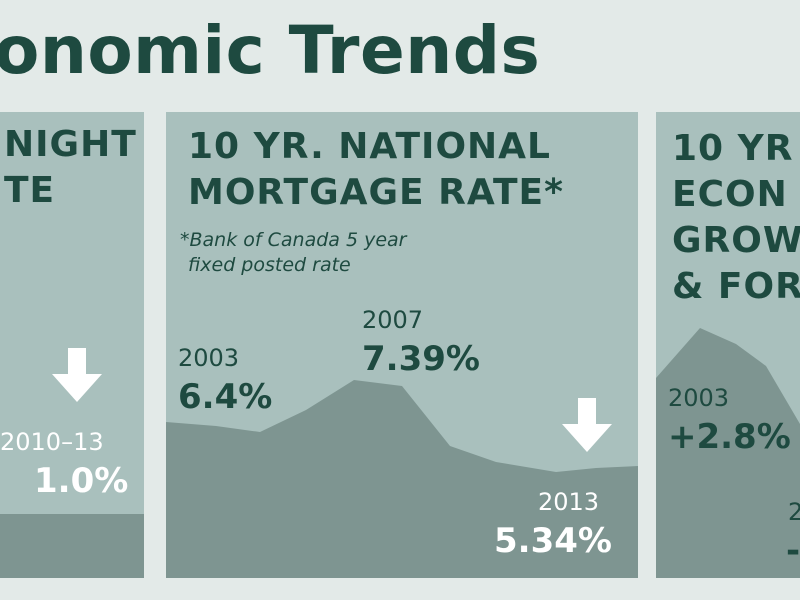 The height and width of the screenshot is (600, 800). I want to click on mortgage-2013-value: 5.34%, so click(553, 541).